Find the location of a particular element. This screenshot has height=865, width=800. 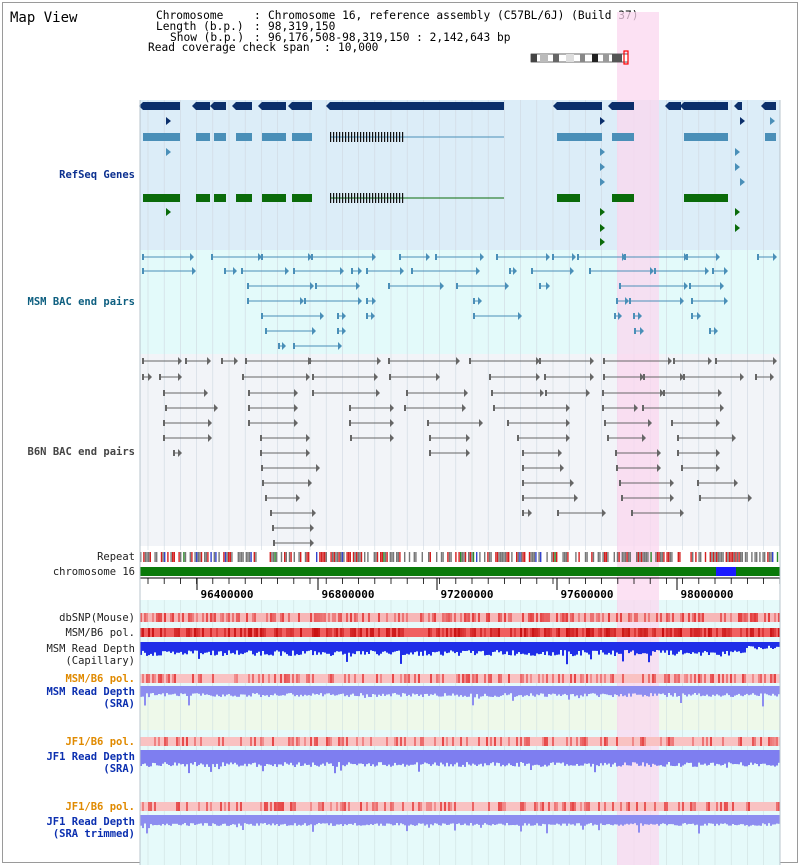

b6n-bac-label: B6N BAC end pairs is located at coordinates (81, 452).